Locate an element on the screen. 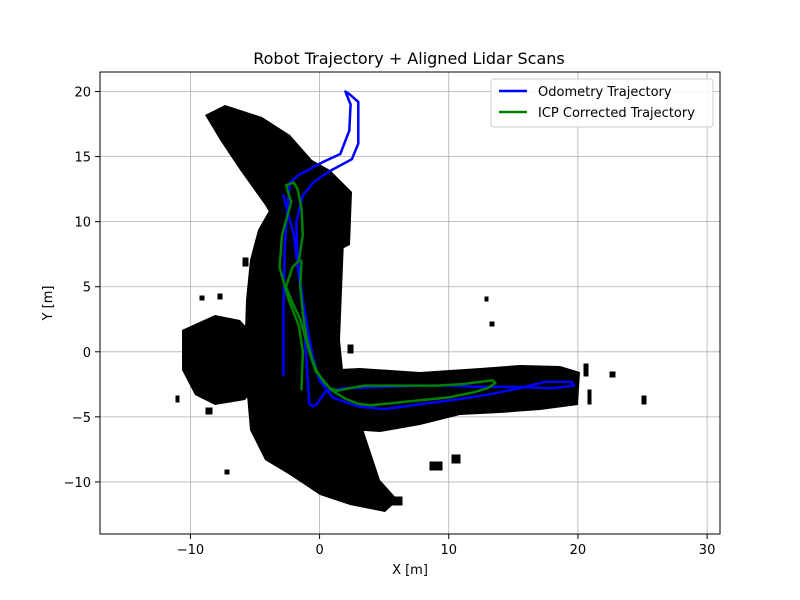 The image size is (800, 600). series-line-icp is located at coordinates (387, 294).